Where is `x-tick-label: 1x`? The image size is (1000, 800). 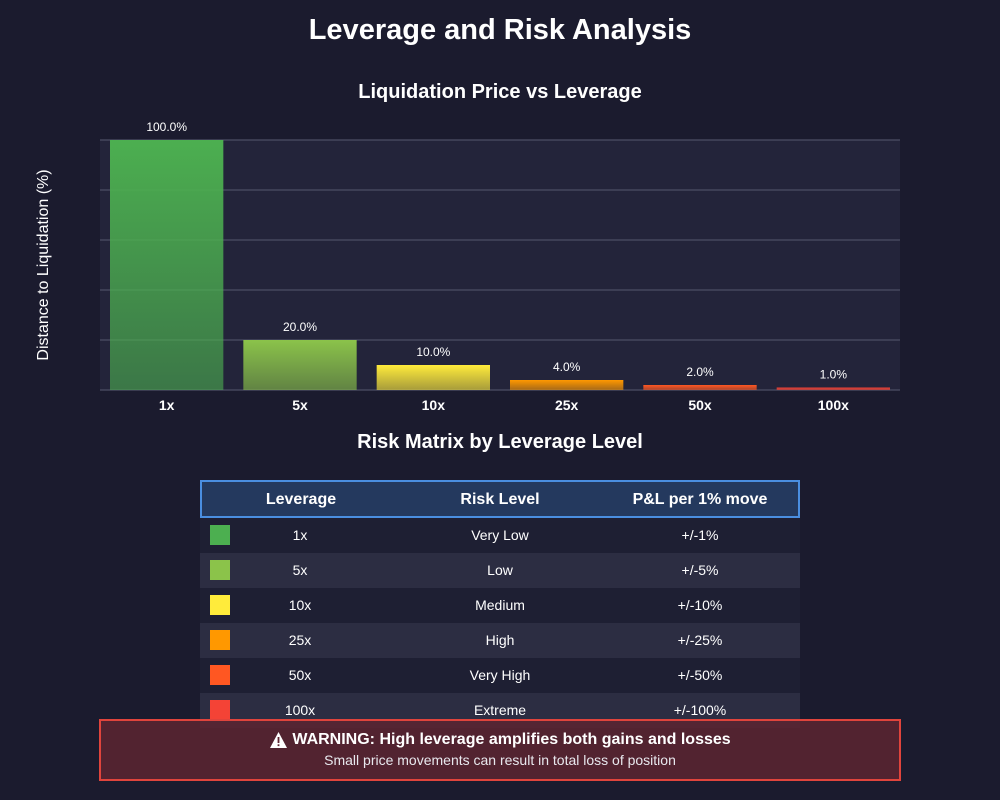 x-tick-label: 1x is located at coordinates (167, 405).